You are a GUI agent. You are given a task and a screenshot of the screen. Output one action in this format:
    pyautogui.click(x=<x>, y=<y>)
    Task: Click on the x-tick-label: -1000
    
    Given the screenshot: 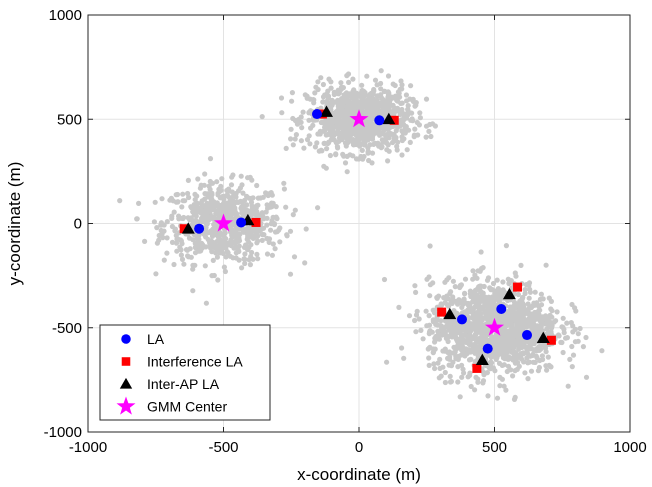 What is the action you would take?
    pyautogui.click(x=88, y=447)
    